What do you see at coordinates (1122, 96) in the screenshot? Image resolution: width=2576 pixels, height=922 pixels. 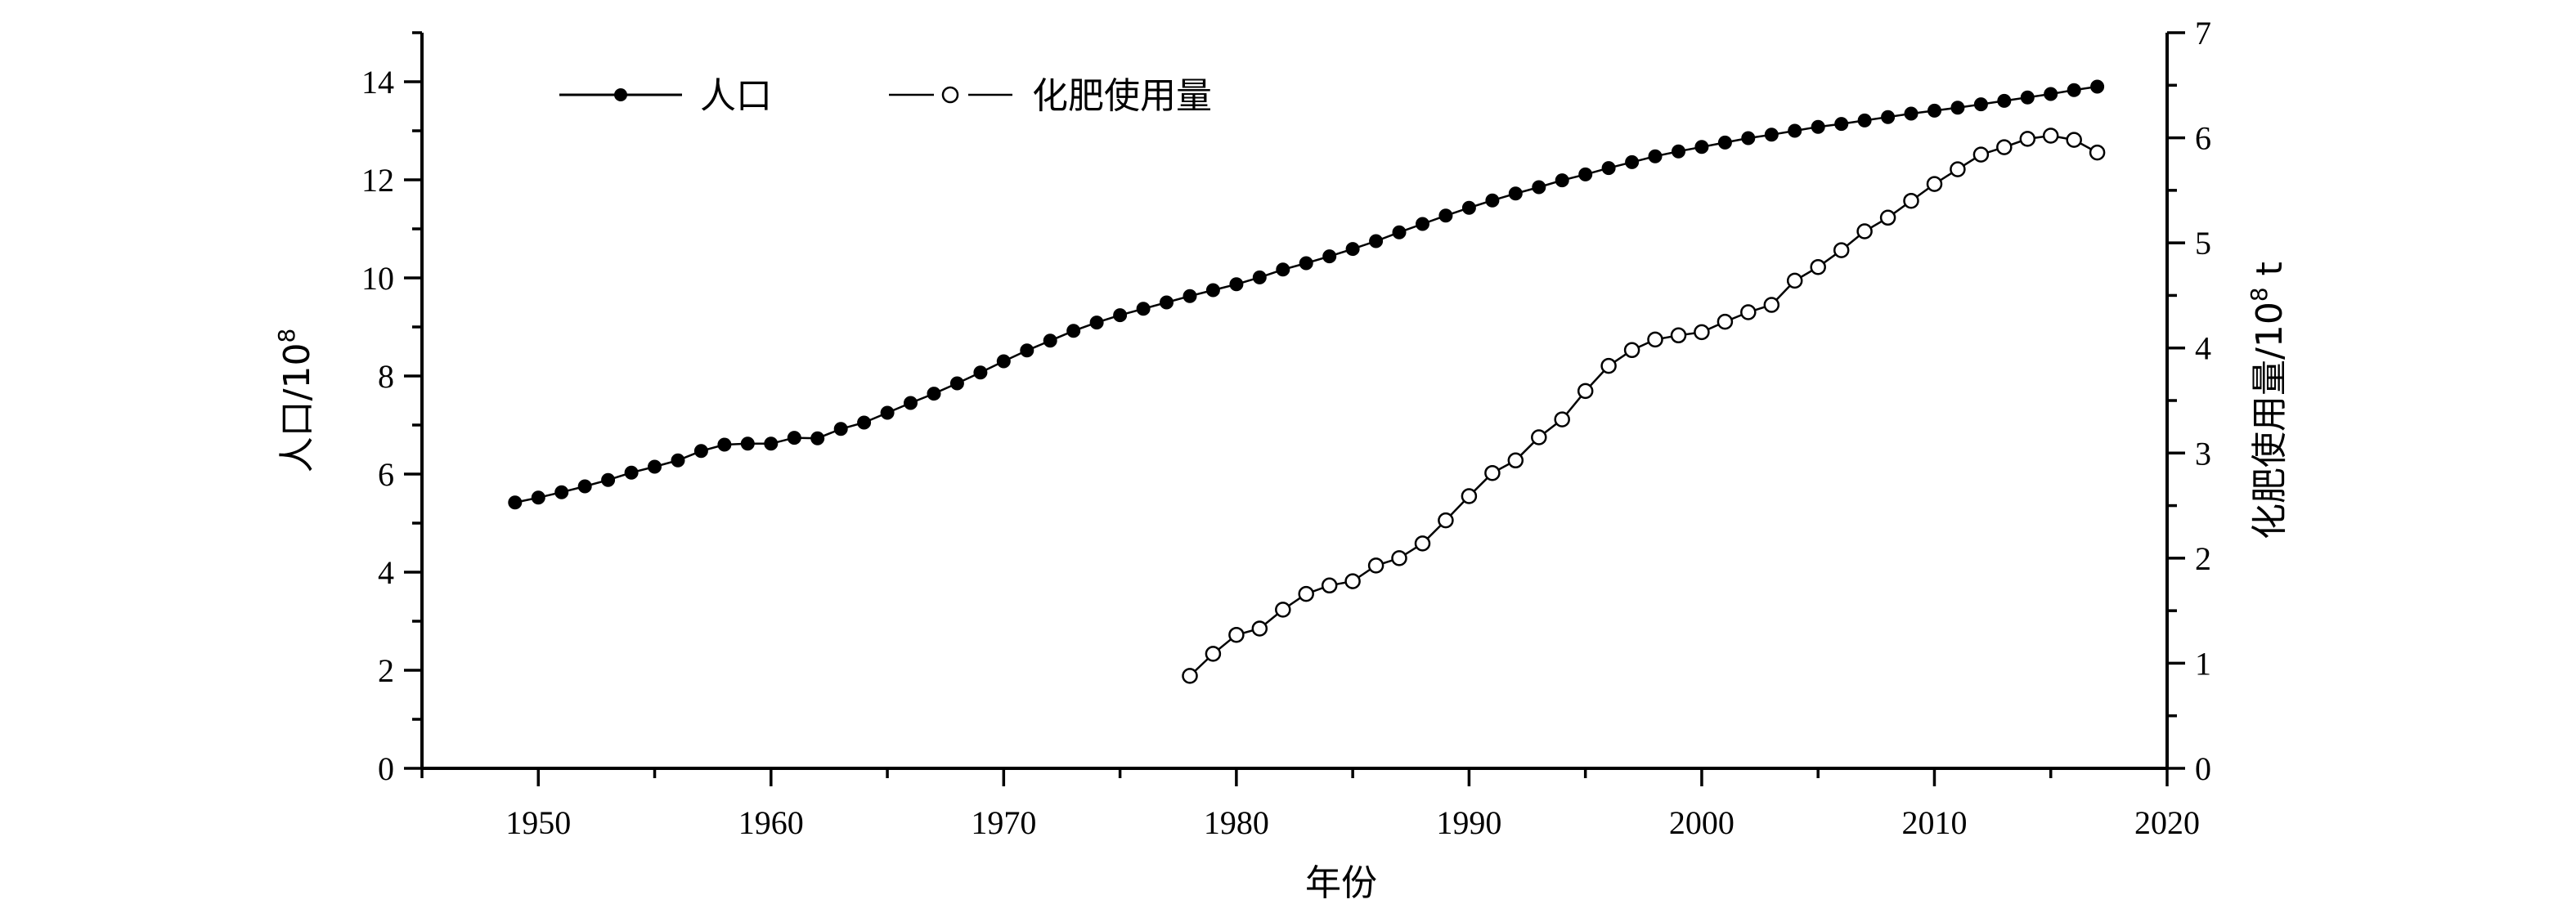 I see `legend-label-fertilizer: 化肥使用量` at bounding box center [1122, 96].